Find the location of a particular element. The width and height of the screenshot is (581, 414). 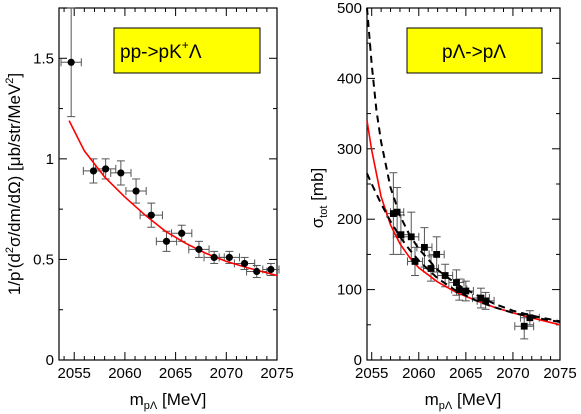

left-fit-curves is located at coordinates (173, 198).